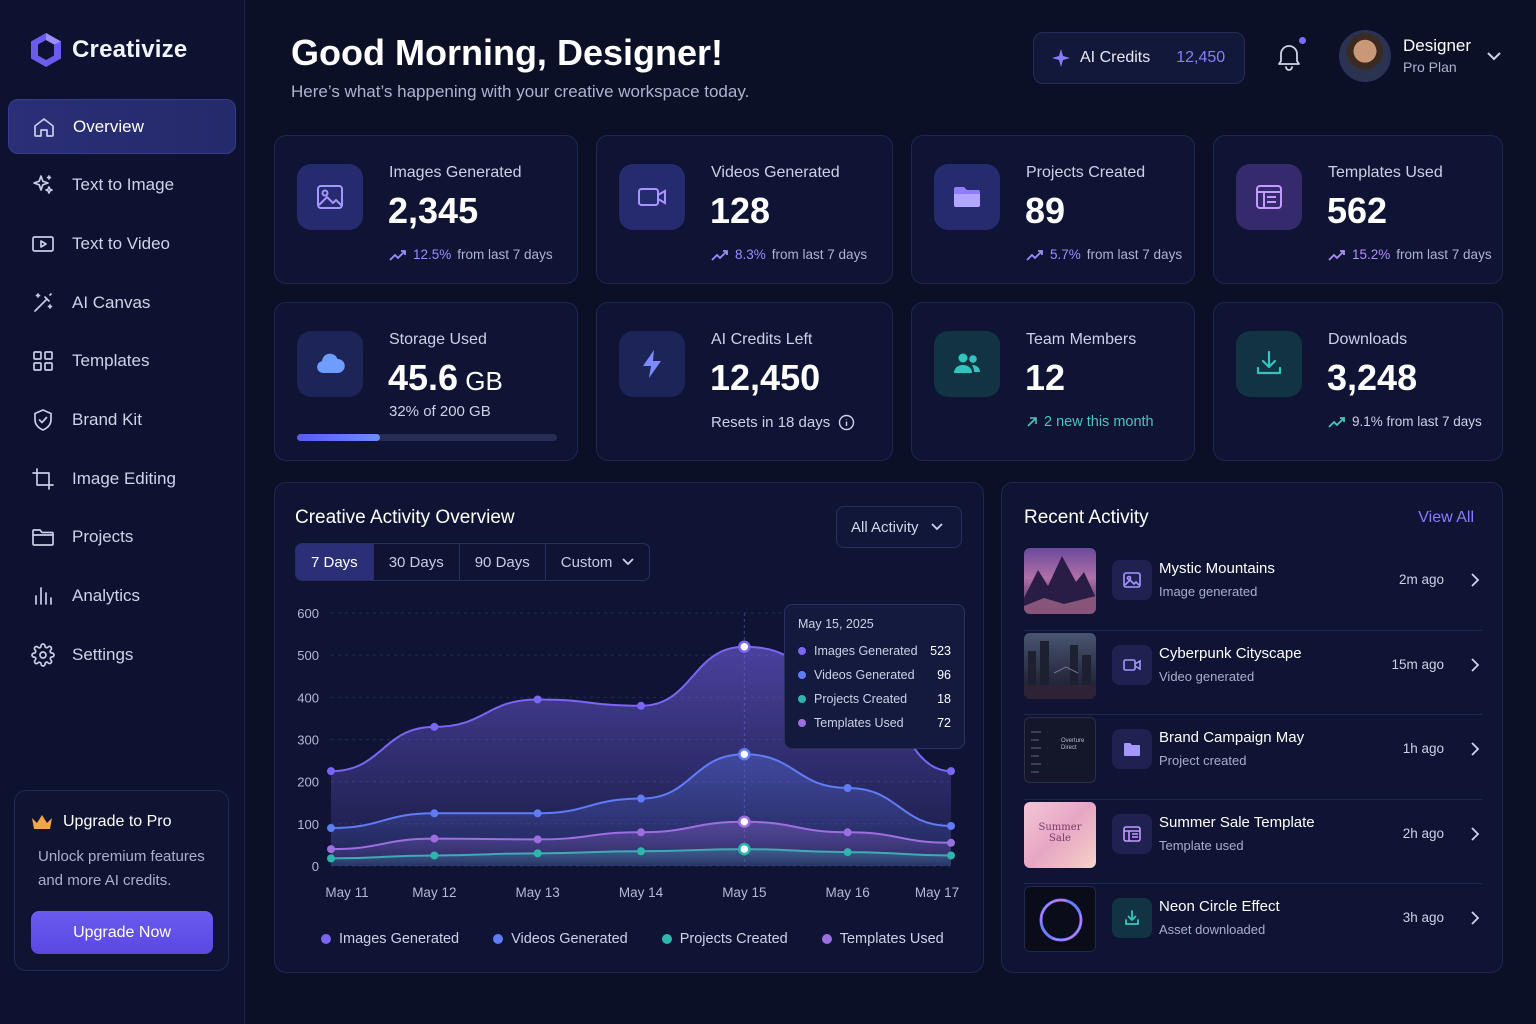  What do you see at coordinates (438, 339) in the screenshot?
I see `stat-label: Storage Used` at bounding box center [438, 339].